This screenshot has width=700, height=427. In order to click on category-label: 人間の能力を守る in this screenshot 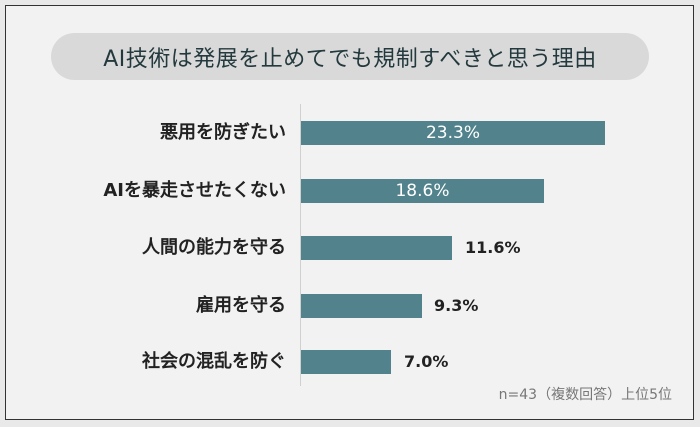, I will do `click(214, 247)`.